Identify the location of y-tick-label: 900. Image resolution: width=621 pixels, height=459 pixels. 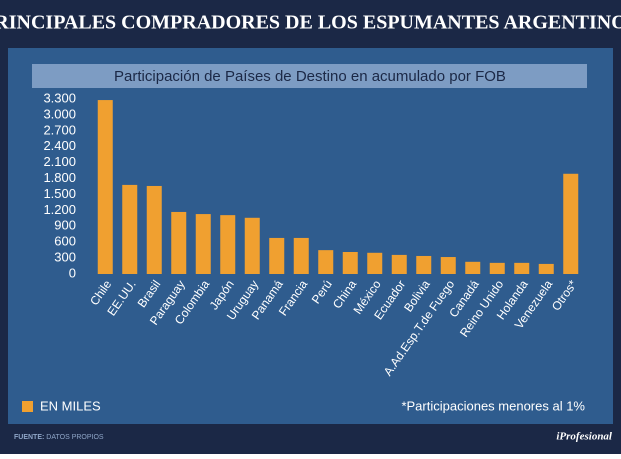
(65, 225).